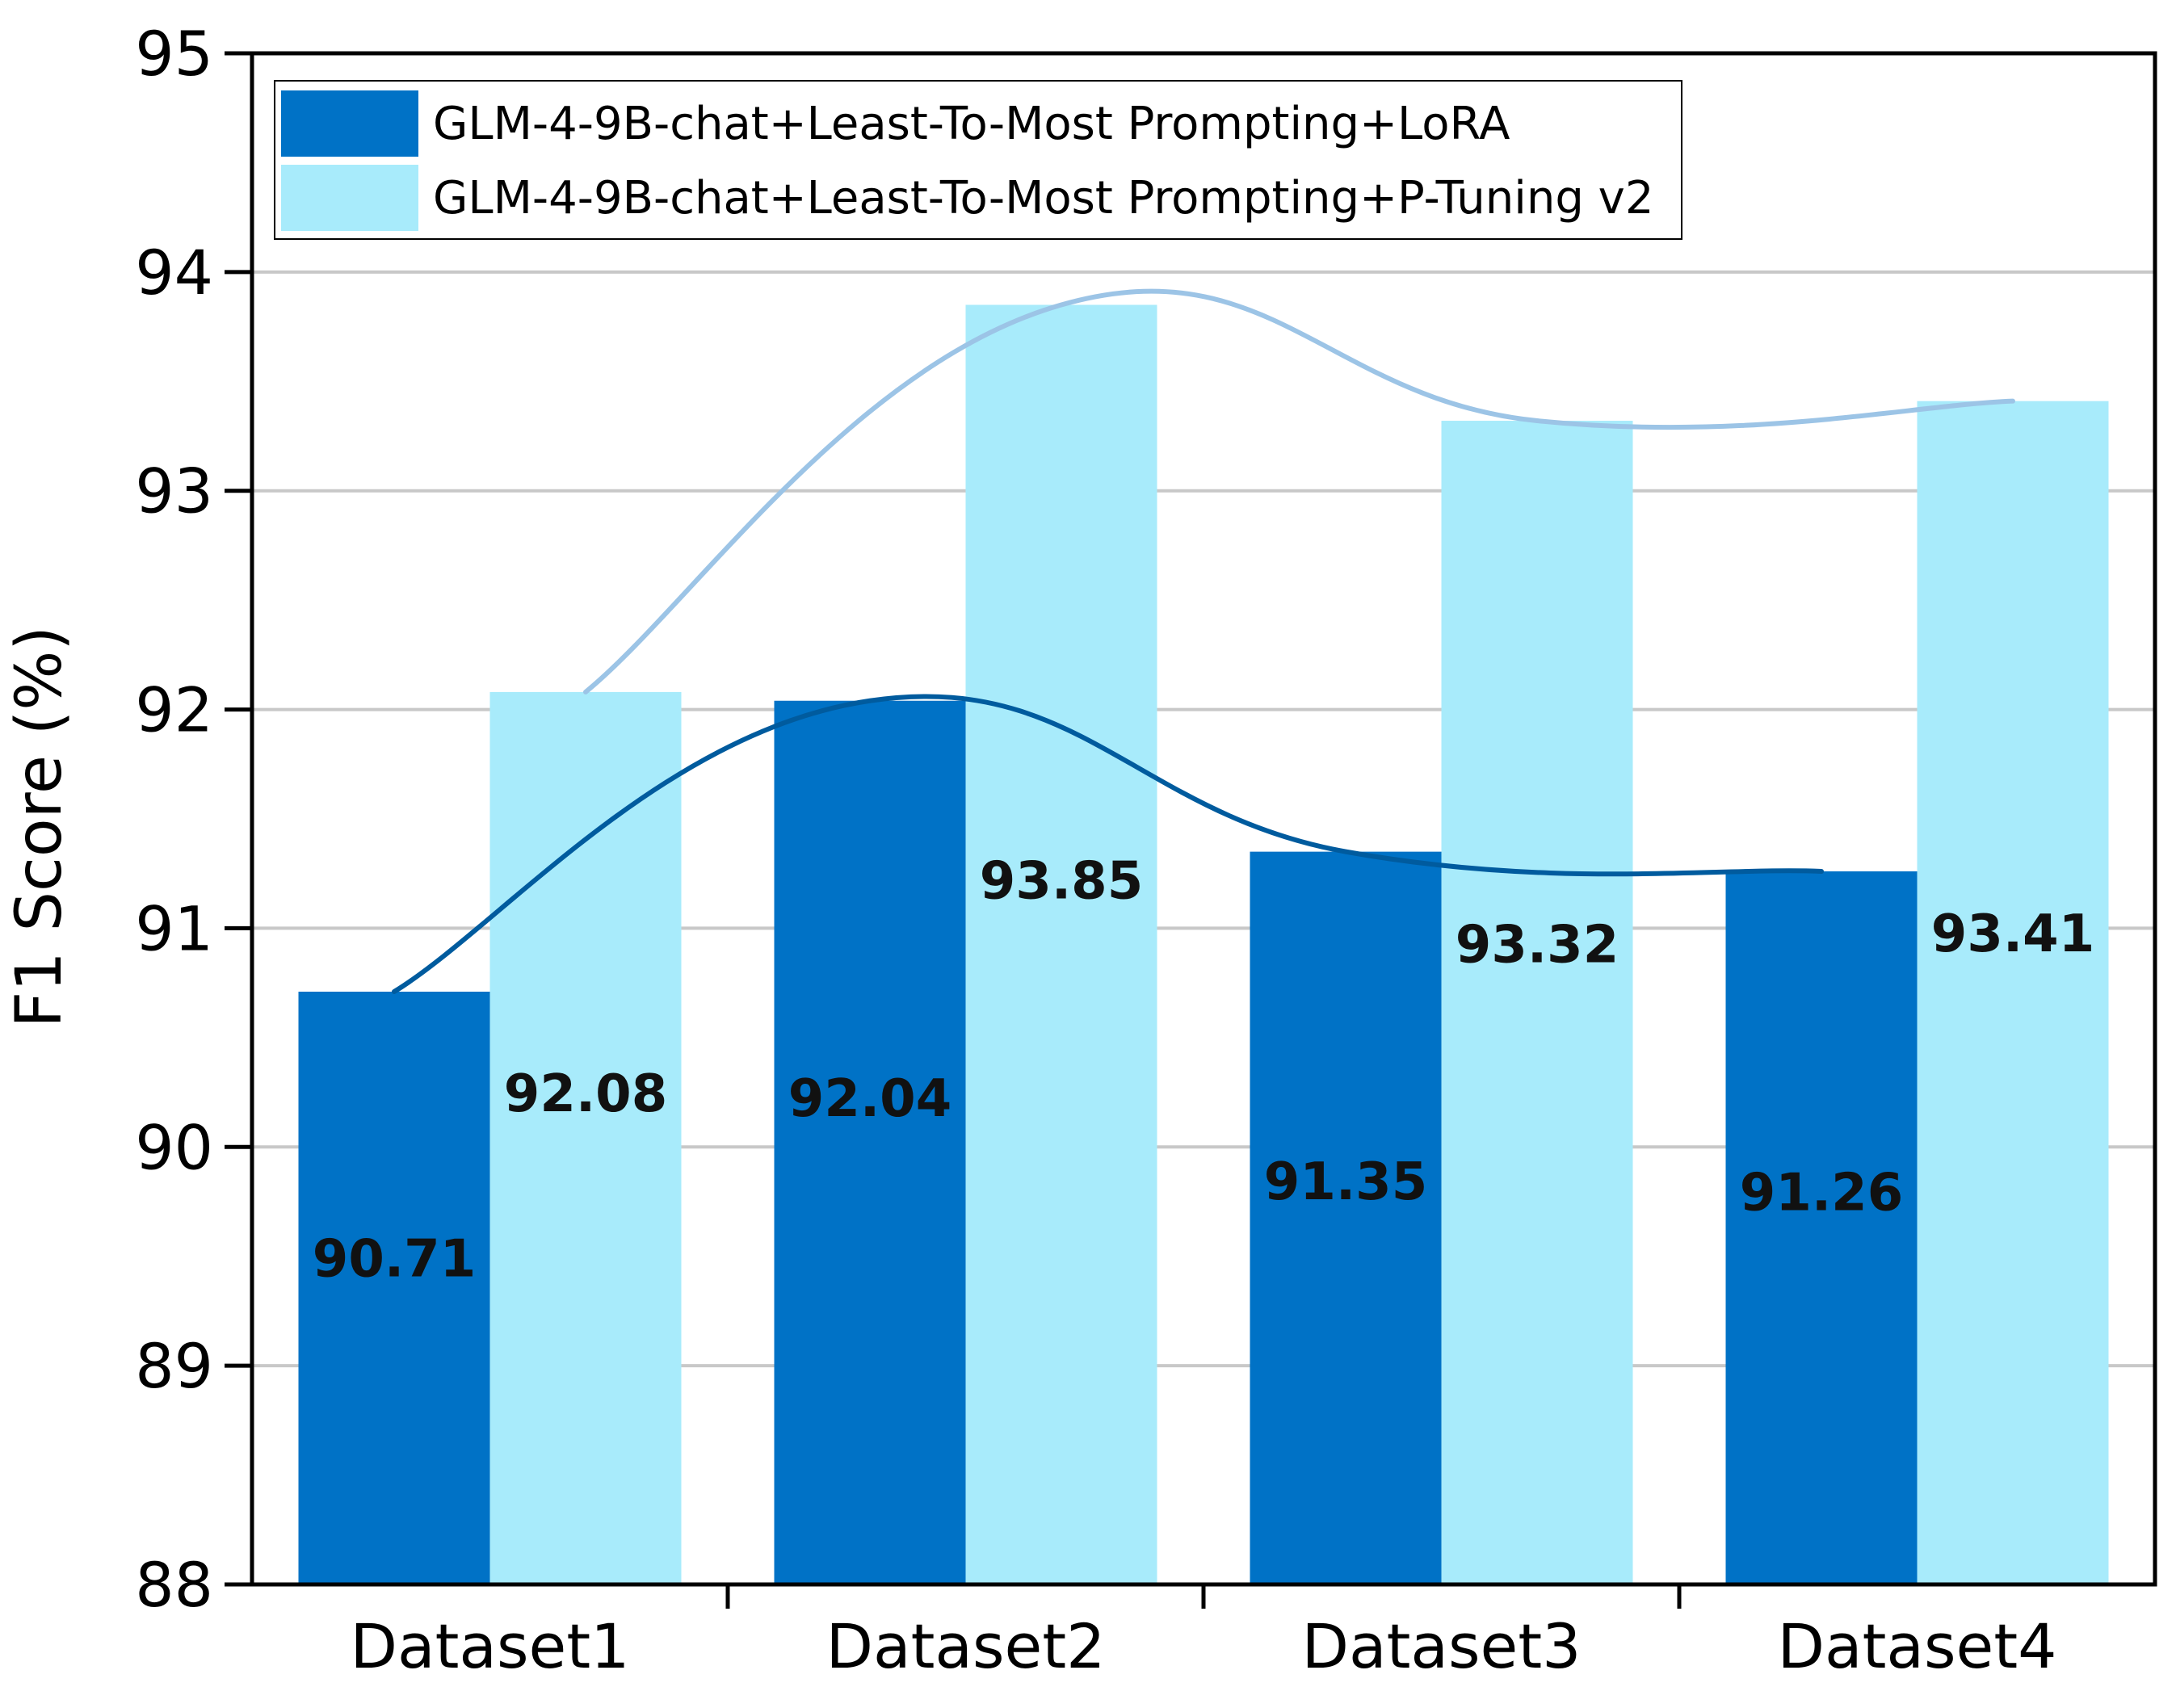 The width and height of the screenshot is (2176, 1708). I want to click on y-tick-label: 93, so click(174, 491).